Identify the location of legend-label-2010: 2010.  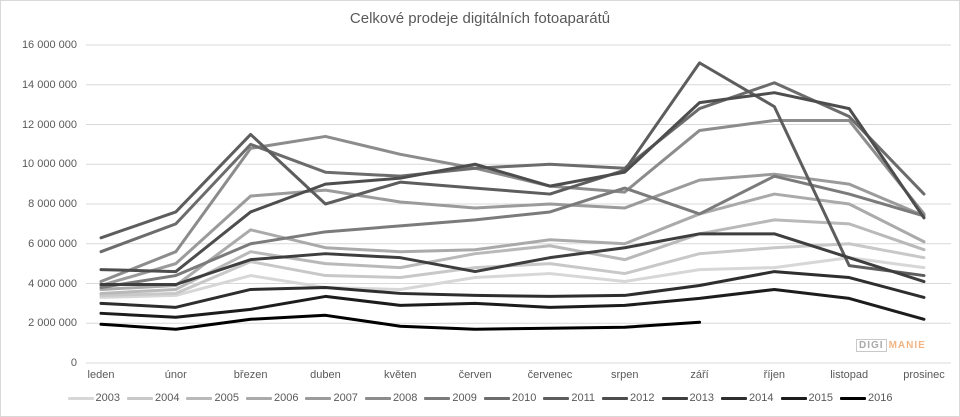
(524, 398).